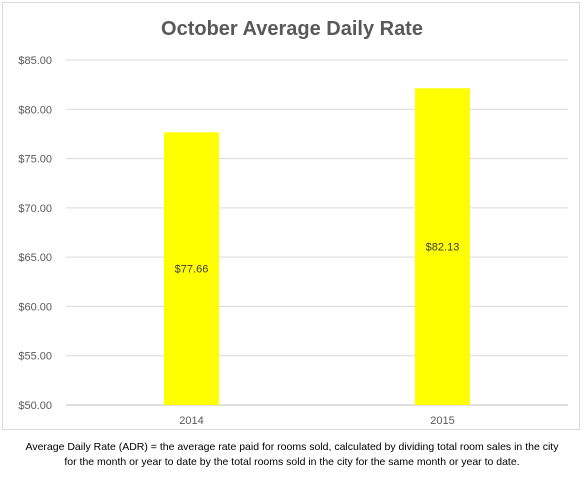 This screenshot has height=483, width=584. What do you see at coordinates (292, 29) in the screenshot?
I see `chart-title: October Average Daily Rate` at bounding box center [292, 29].